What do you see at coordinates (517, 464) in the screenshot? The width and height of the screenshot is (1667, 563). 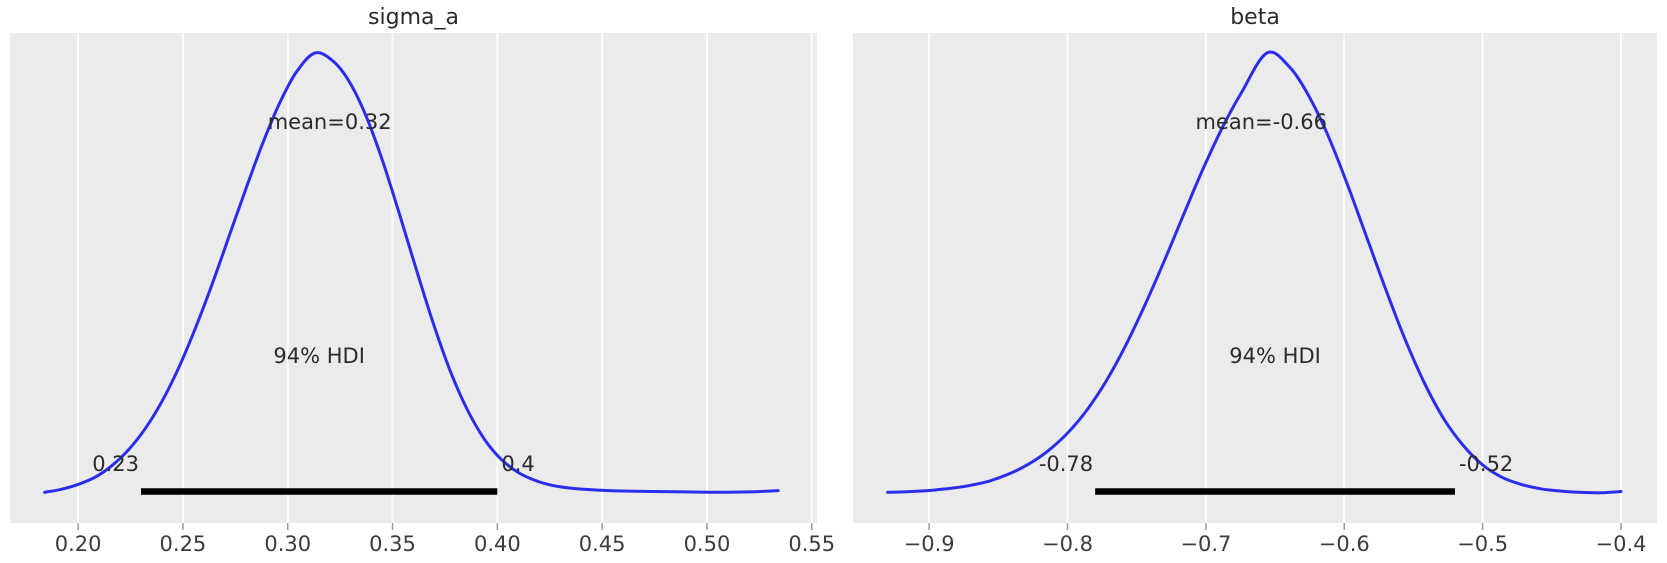 I see `hdi-upper-bound-label: 0.4` at bounding box center [517, 464].